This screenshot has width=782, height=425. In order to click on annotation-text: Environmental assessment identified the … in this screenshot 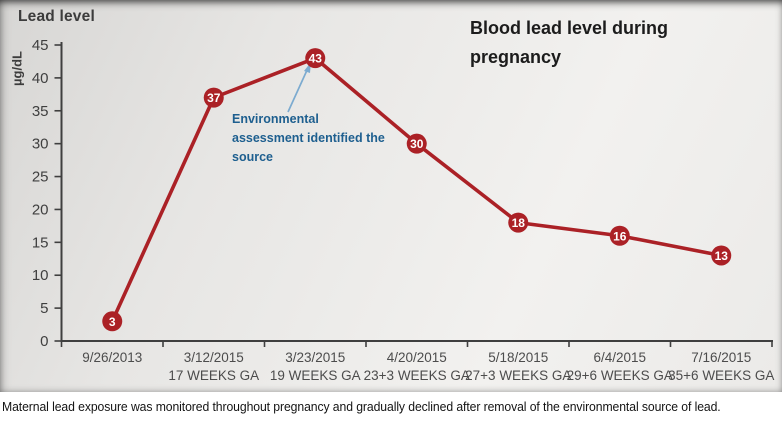, I will do `click(332, 138)`.